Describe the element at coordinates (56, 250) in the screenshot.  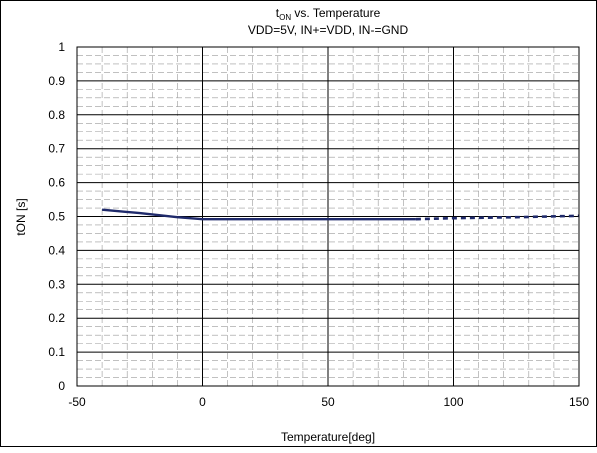
I see `y-tick-label: 0.4` at that location.